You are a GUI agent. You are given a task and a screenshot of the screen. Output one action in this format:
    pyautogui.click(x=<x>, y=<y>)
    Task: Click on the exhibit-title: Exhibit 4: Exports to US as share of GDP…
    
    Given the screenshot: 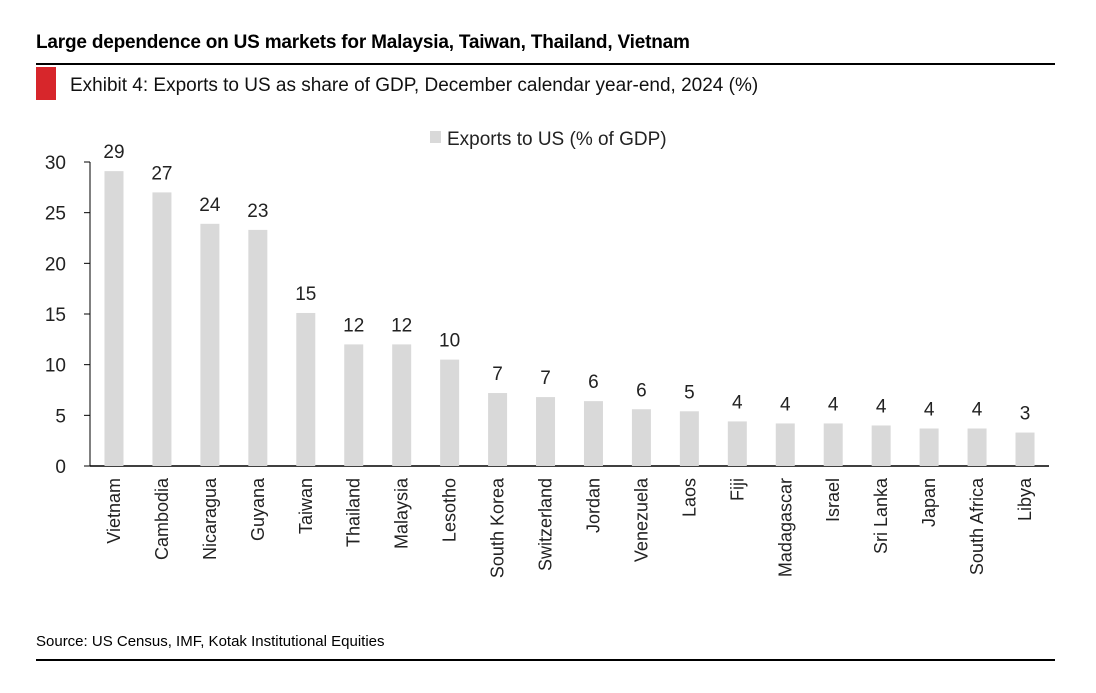 What is the action you would take?
    pyautogui.click(x=414, y=85)
    